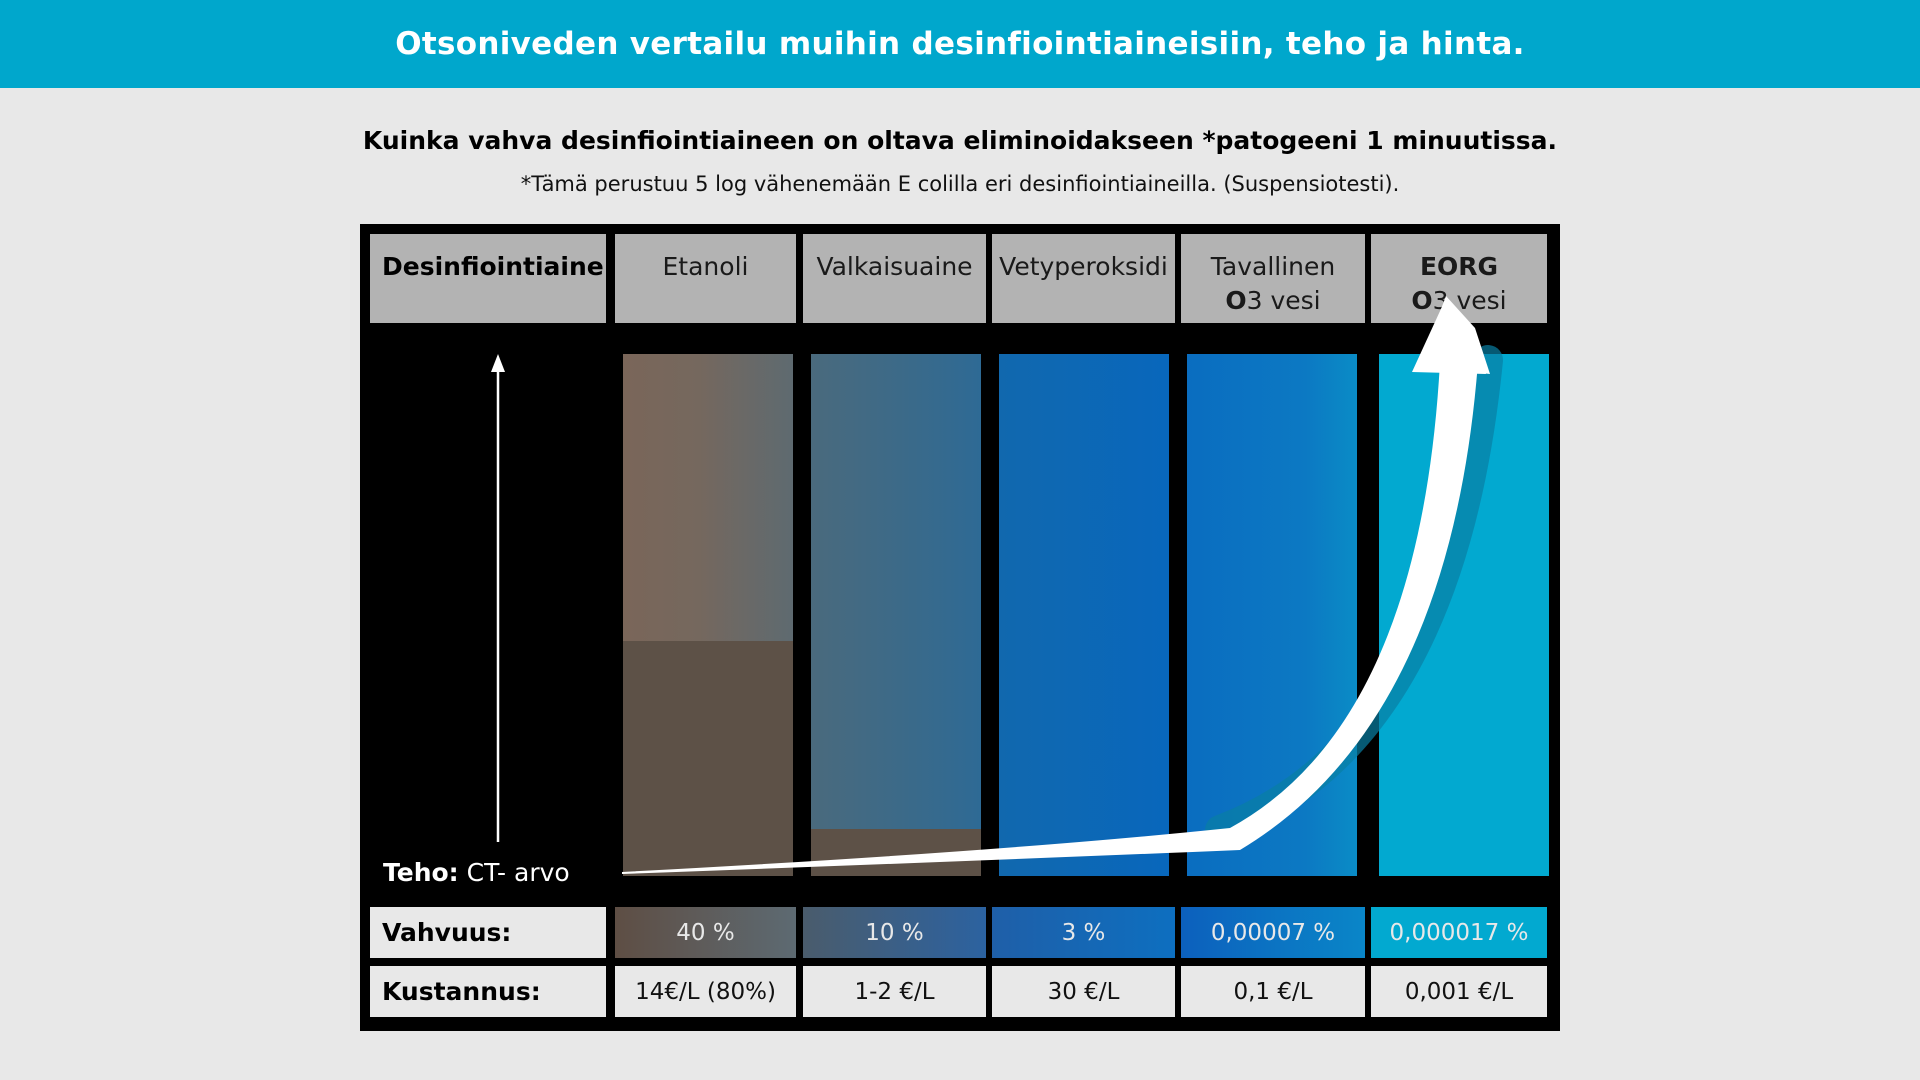 The width and height of the screenshot is (1920, 1080). Describe the element at coordinates (1459, 266) in the screenshot. I see `header-eorg-bold: EORG` at that location.